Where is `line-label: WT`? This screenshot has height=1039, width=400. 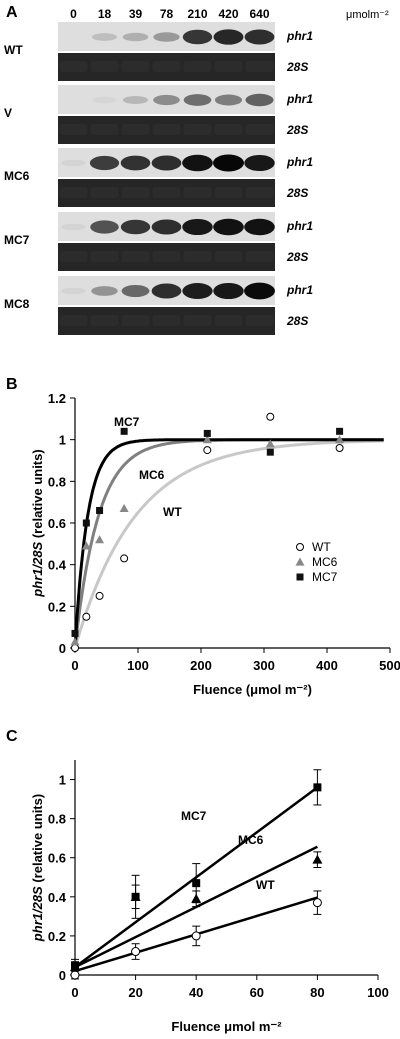 line-label: WT is located at coordinates (265, 885).